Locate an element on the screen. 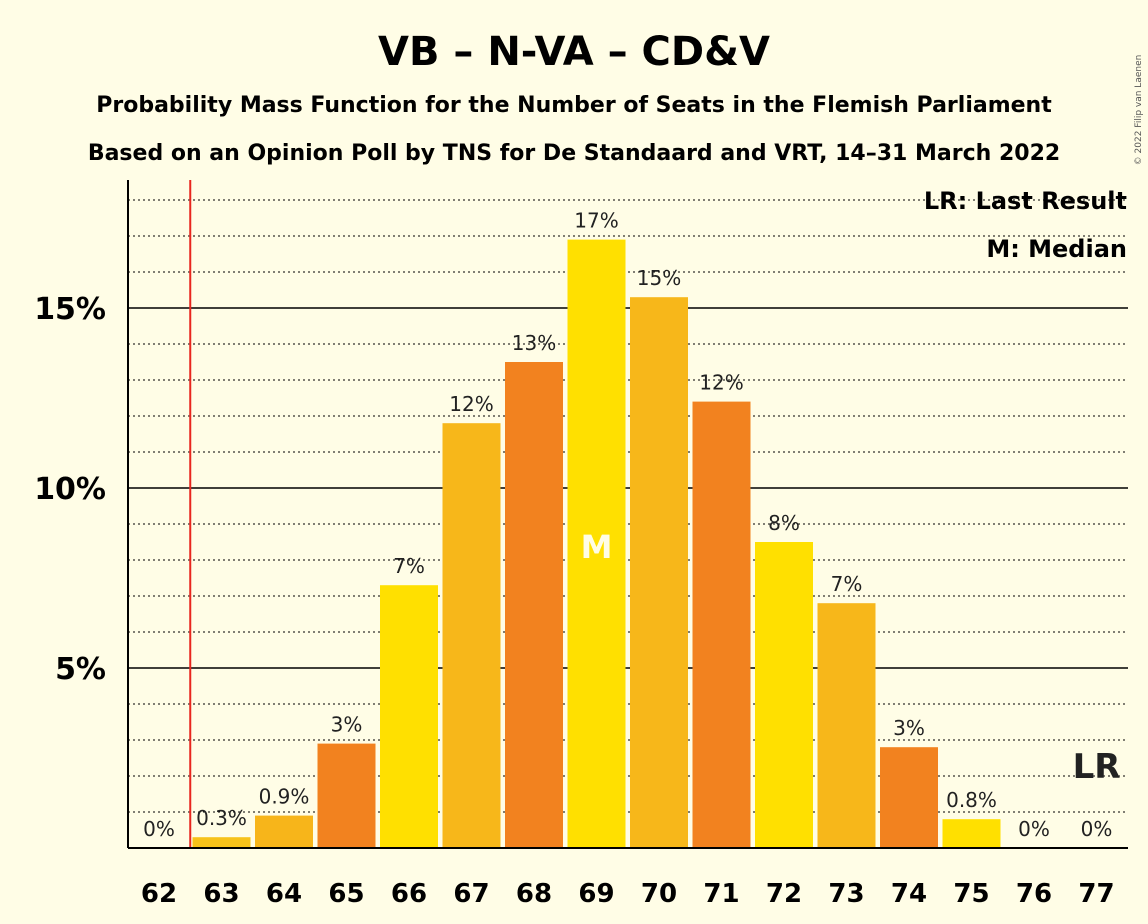 Image resolution: width=1148 pixels, height=924 pixels. x-tick-label: 74 is located at coordinates (909, 894).